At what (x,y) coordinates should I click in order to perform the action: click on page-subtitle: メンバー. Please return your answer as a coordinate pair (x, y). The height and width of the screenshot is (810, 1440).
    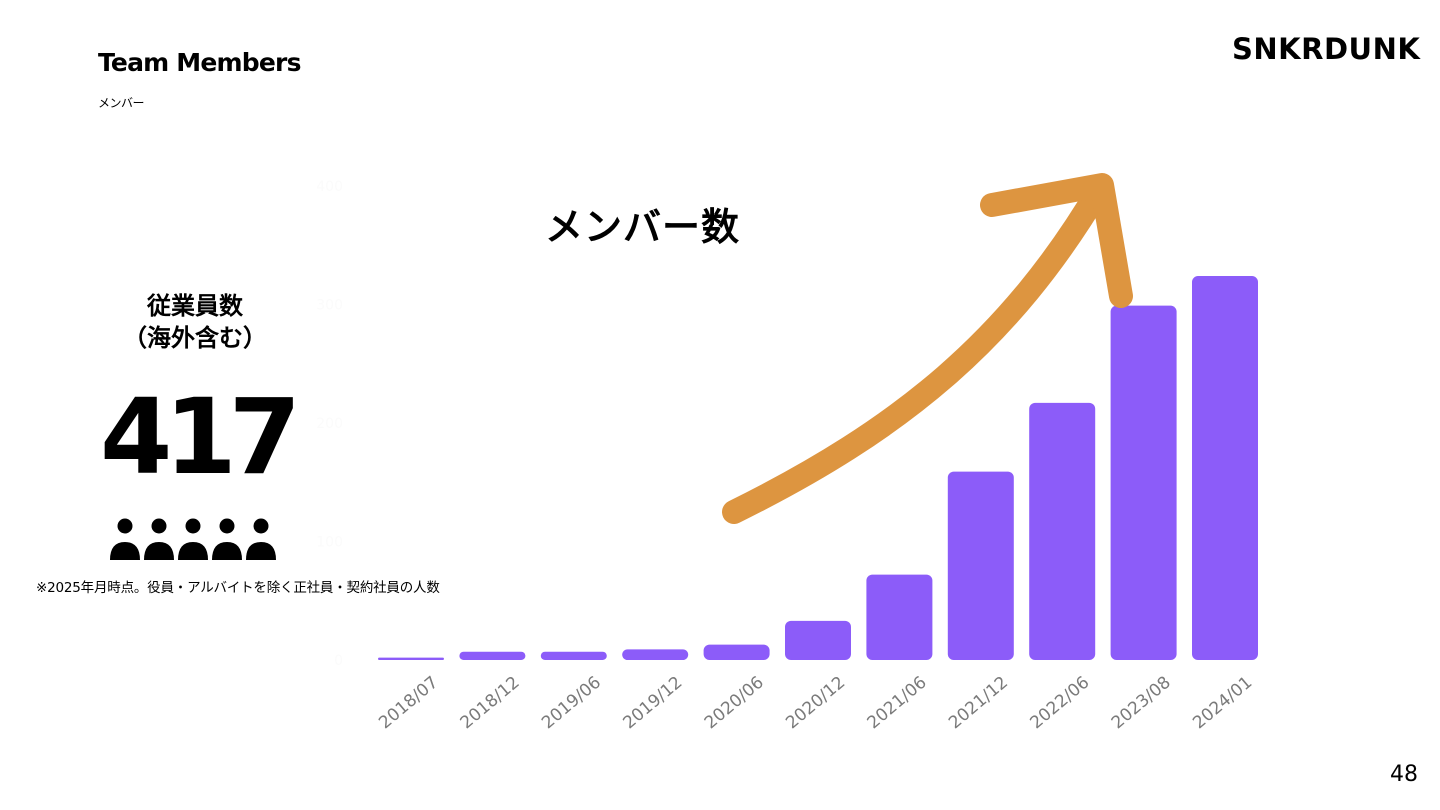
    Looking at the image, I should click on (121, 103).